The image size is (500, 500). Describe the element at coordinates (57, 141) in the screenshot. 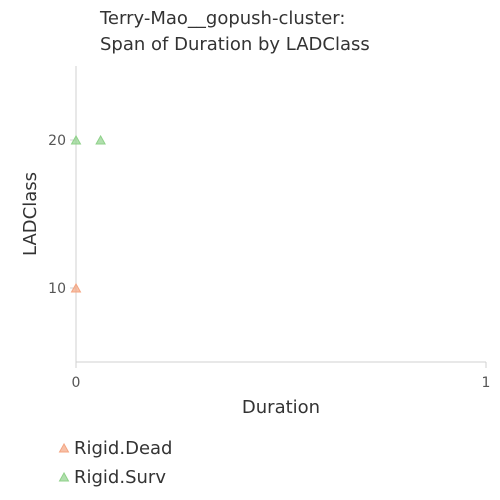

I see `y-tick-label: 20` at that location.